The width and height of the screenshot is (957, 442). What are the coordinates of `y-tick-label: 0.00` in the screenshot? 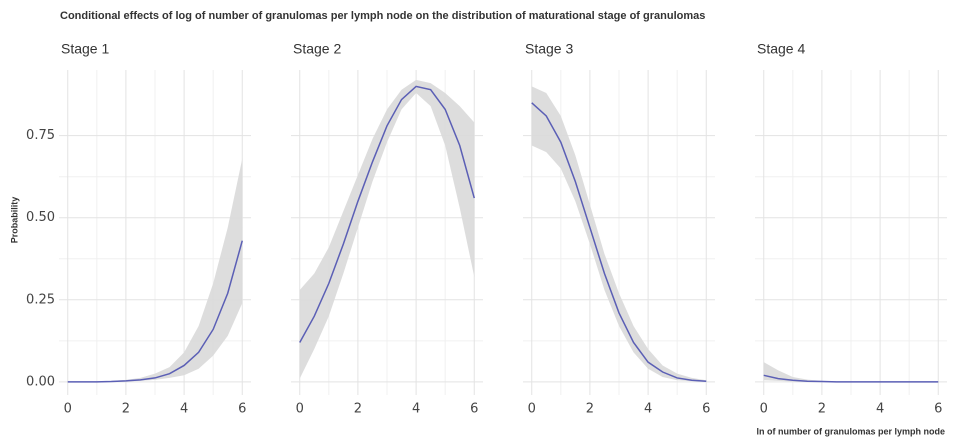 It's located at (40, 381).